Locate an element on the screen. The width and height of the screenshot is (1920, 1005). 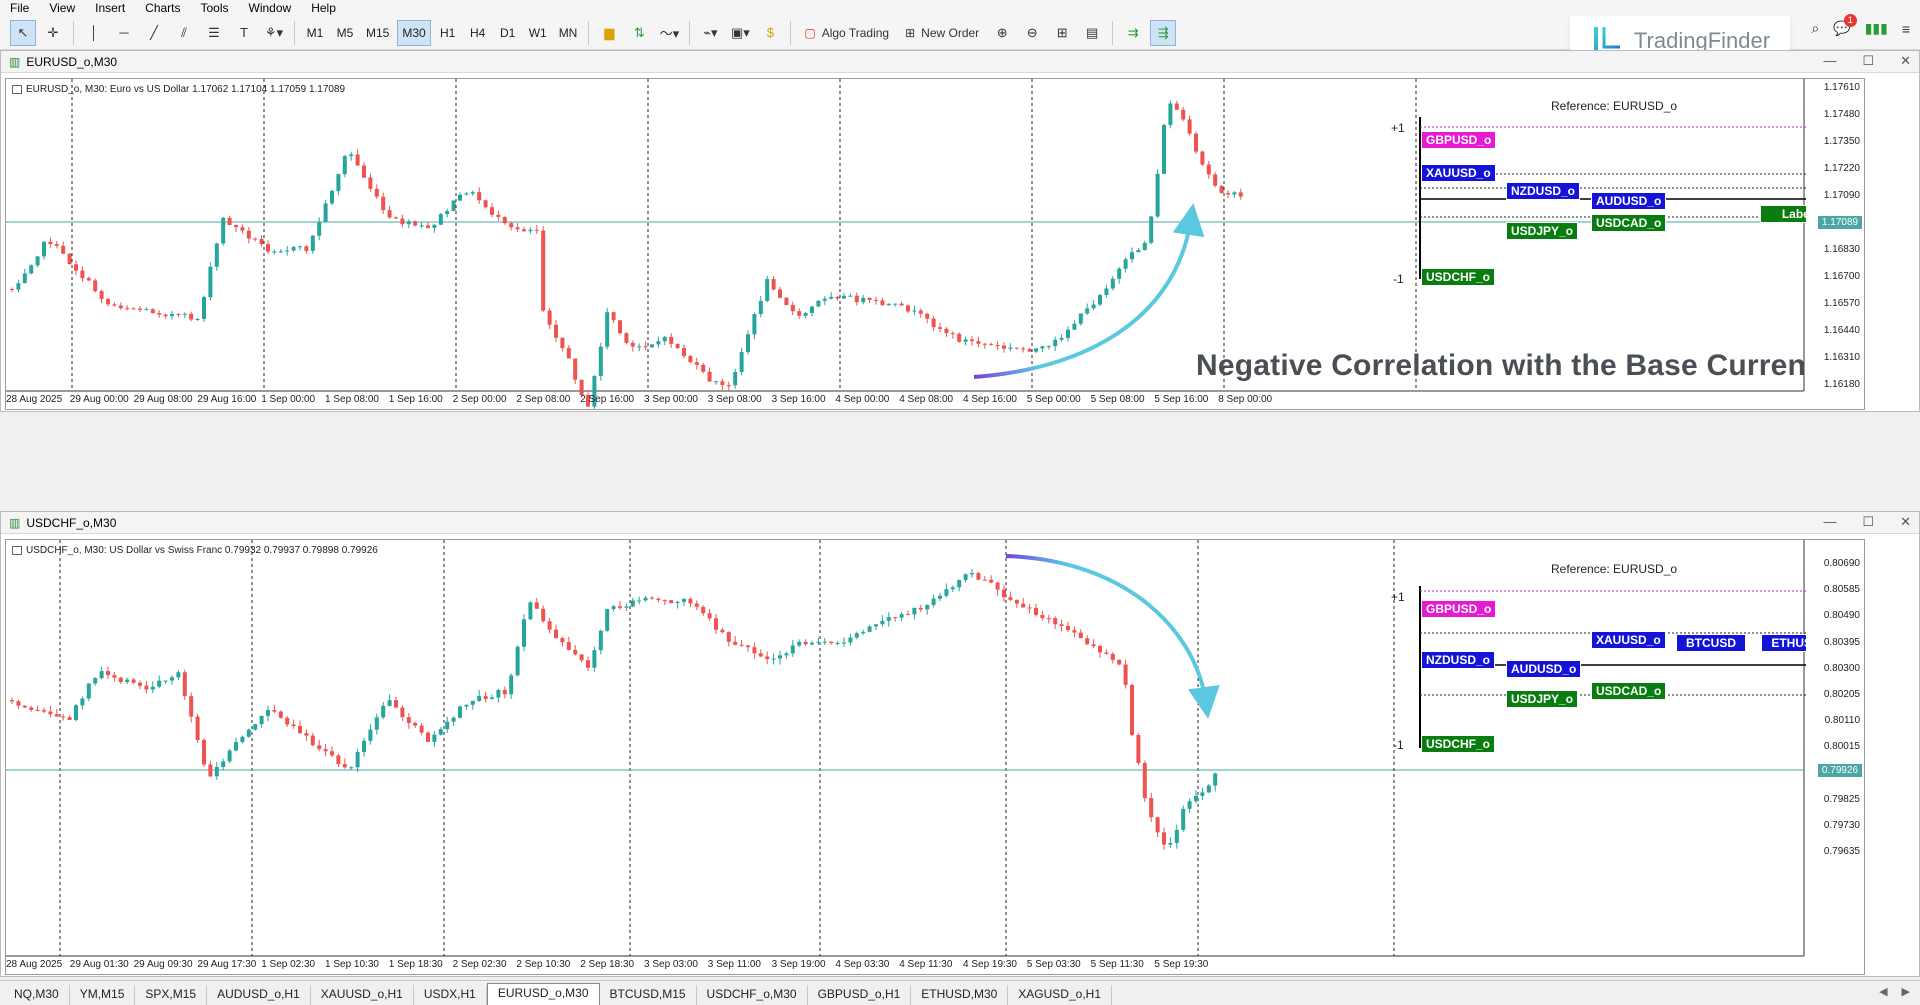
timeframe-m15: M15 is located at coordinates (378, 32).